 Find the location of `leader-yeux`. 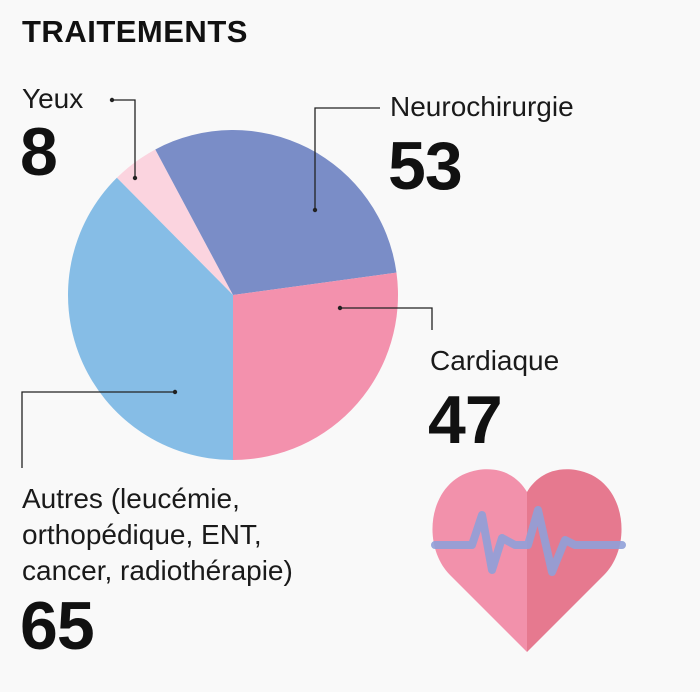

leader-yeux is located at coordinates (124, 138).